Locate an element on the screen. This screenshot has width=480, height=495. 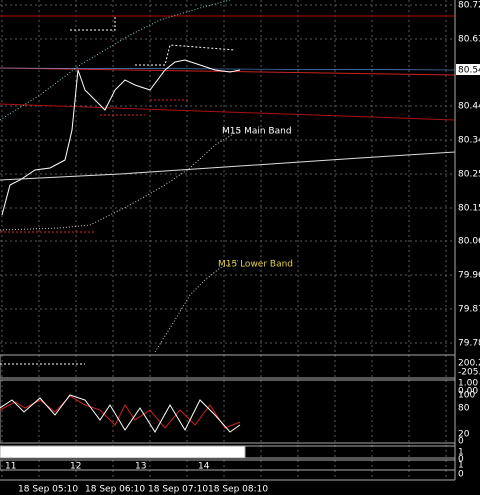
day-label: 14 is located at coordinates (204, 467).